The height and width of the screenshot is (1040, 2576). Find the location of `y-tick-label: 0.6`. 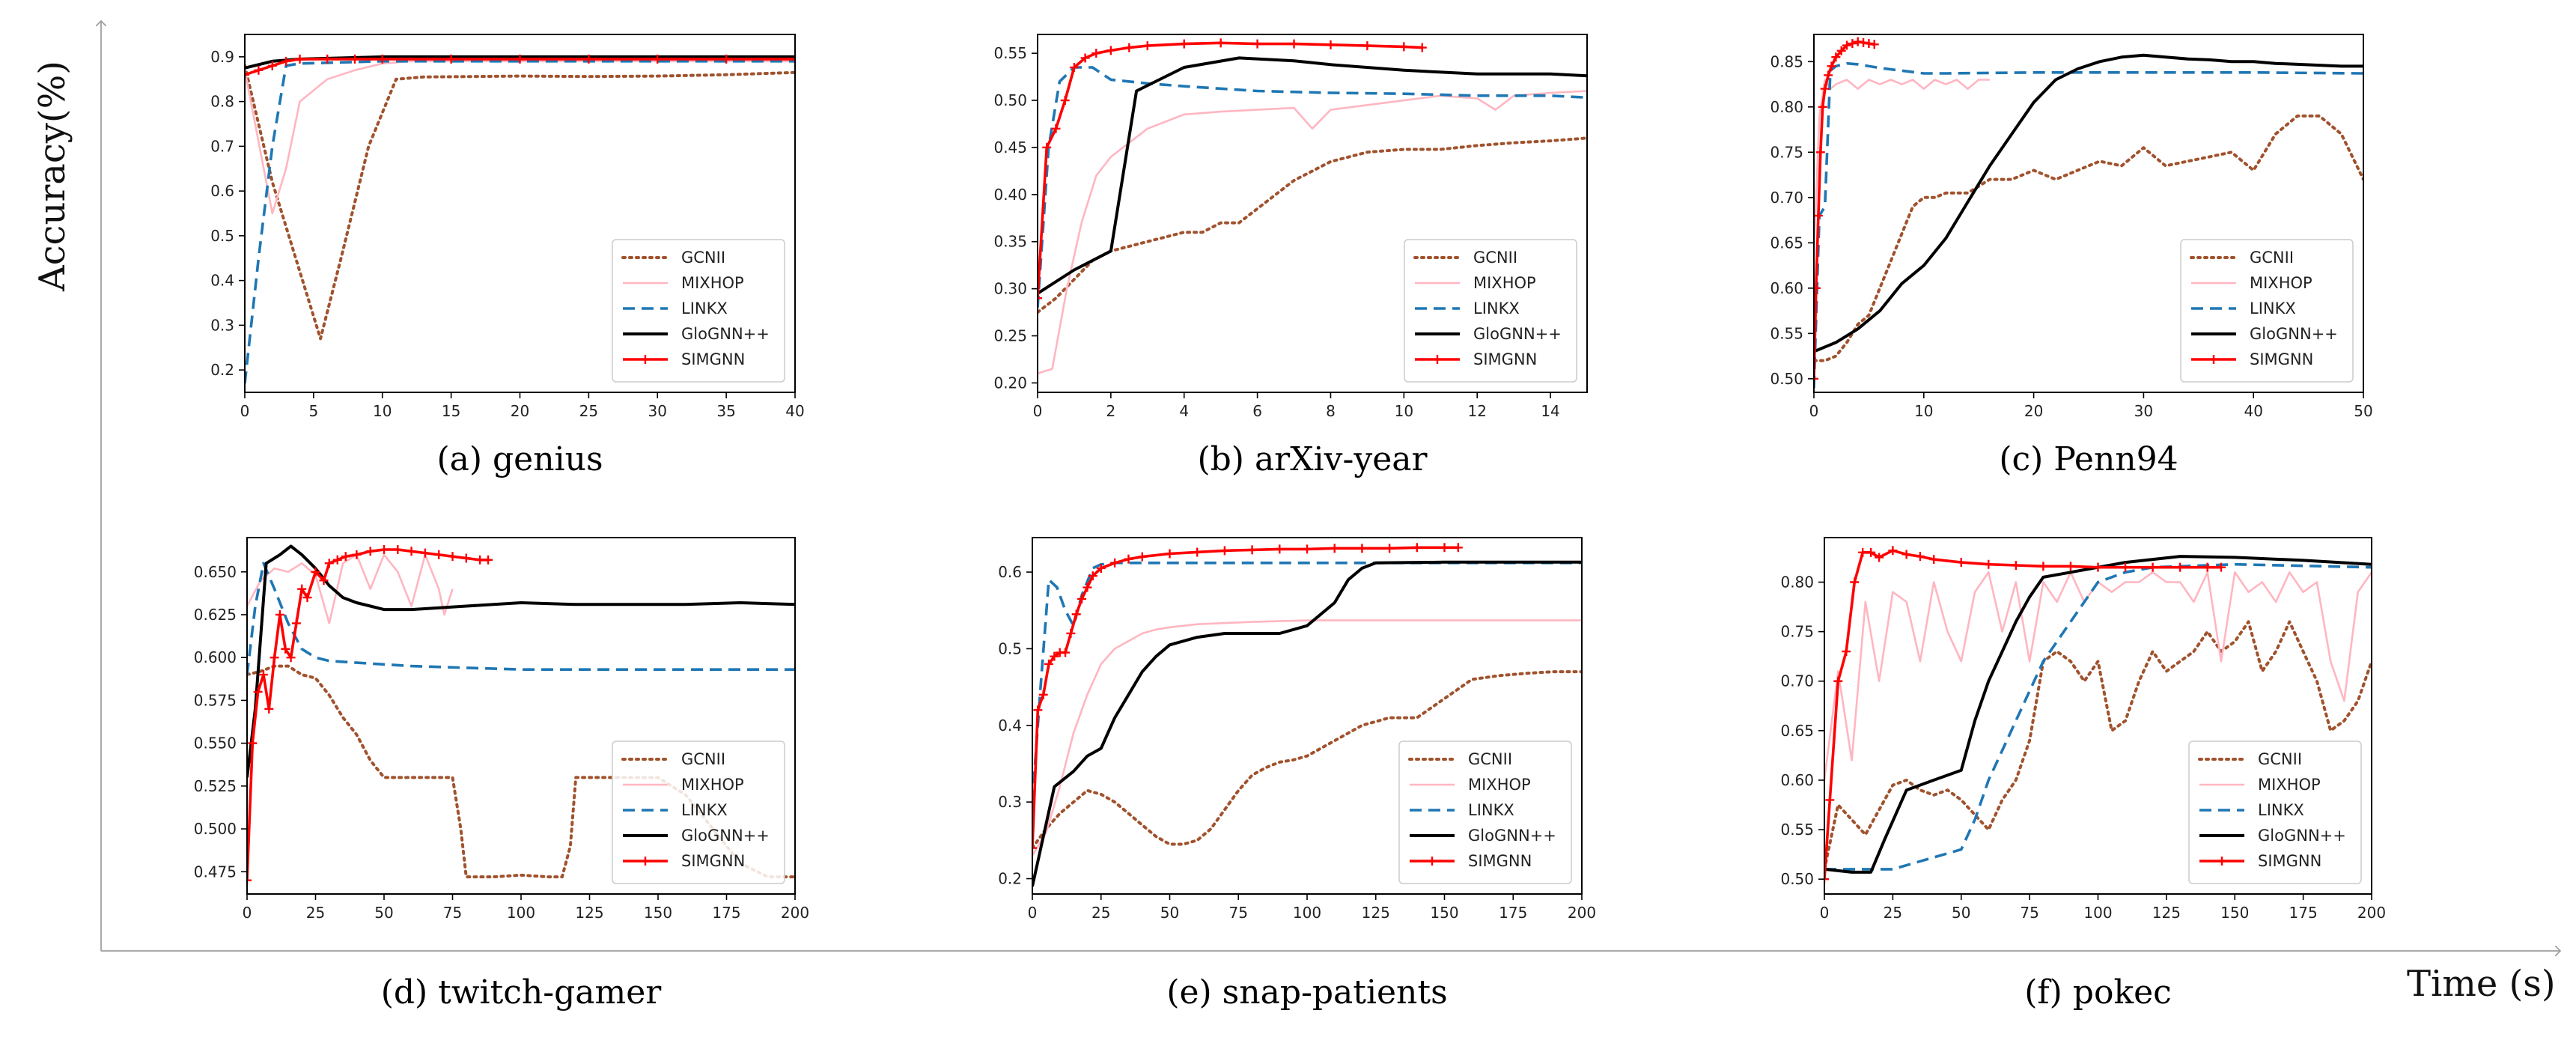

y-tick-label: 0.6 is located at coordinates (222, 191).